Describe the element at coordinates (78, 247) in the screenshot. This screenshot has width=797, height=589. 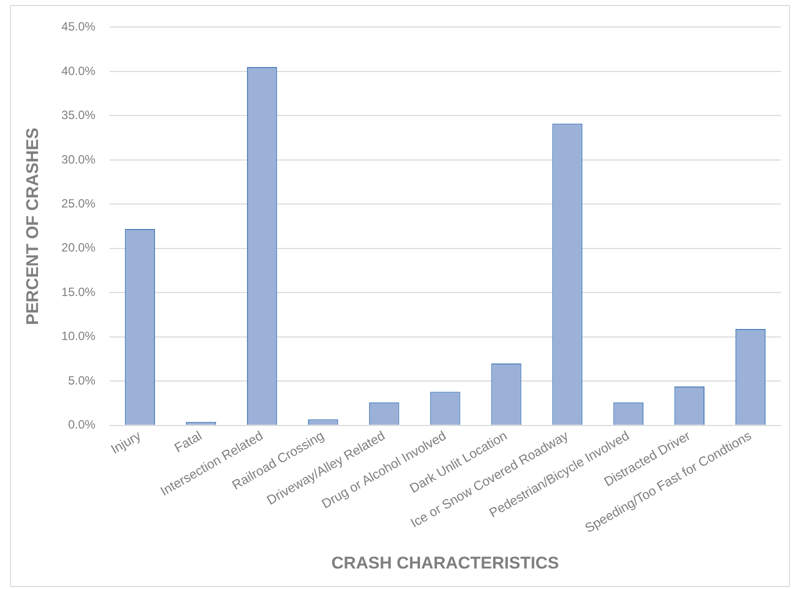
I see `y-tick-label: 20.0%` at that location.